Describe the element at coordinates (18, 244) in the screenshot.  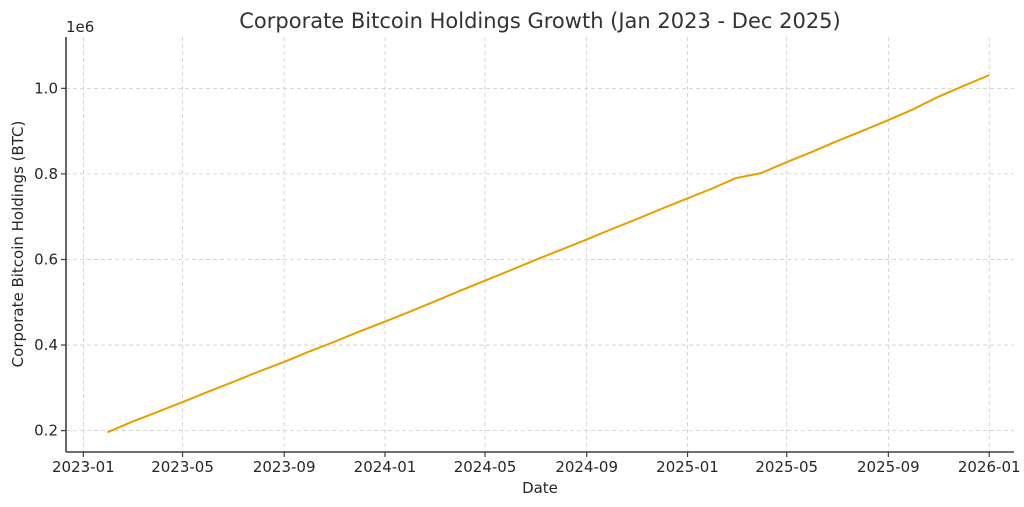
I see `y-axis-label: Corporate Bitcoin Holdings (BTC)` at that location.